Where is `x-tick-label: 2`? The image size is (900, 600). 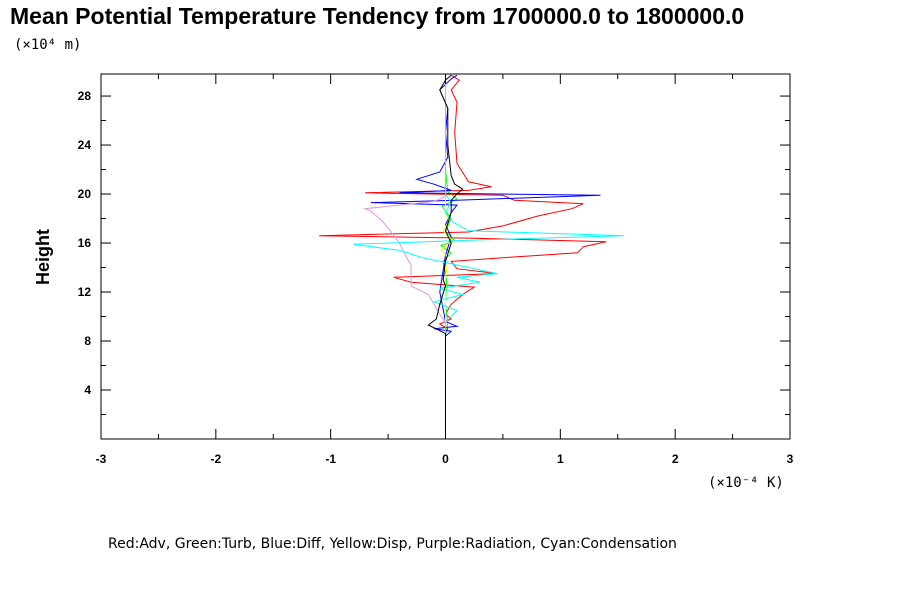 x-tick-label: 2 is located at coordinates (675, 459).